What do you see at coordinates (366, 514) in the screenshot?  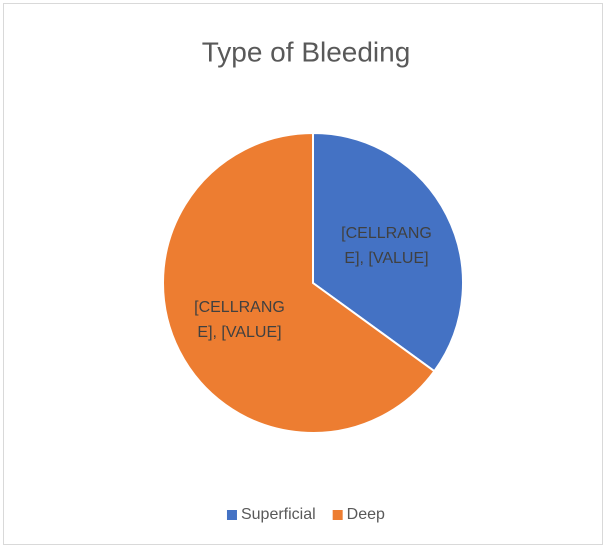 I see `legend-label: Deep` at bounding box center [366, 514].